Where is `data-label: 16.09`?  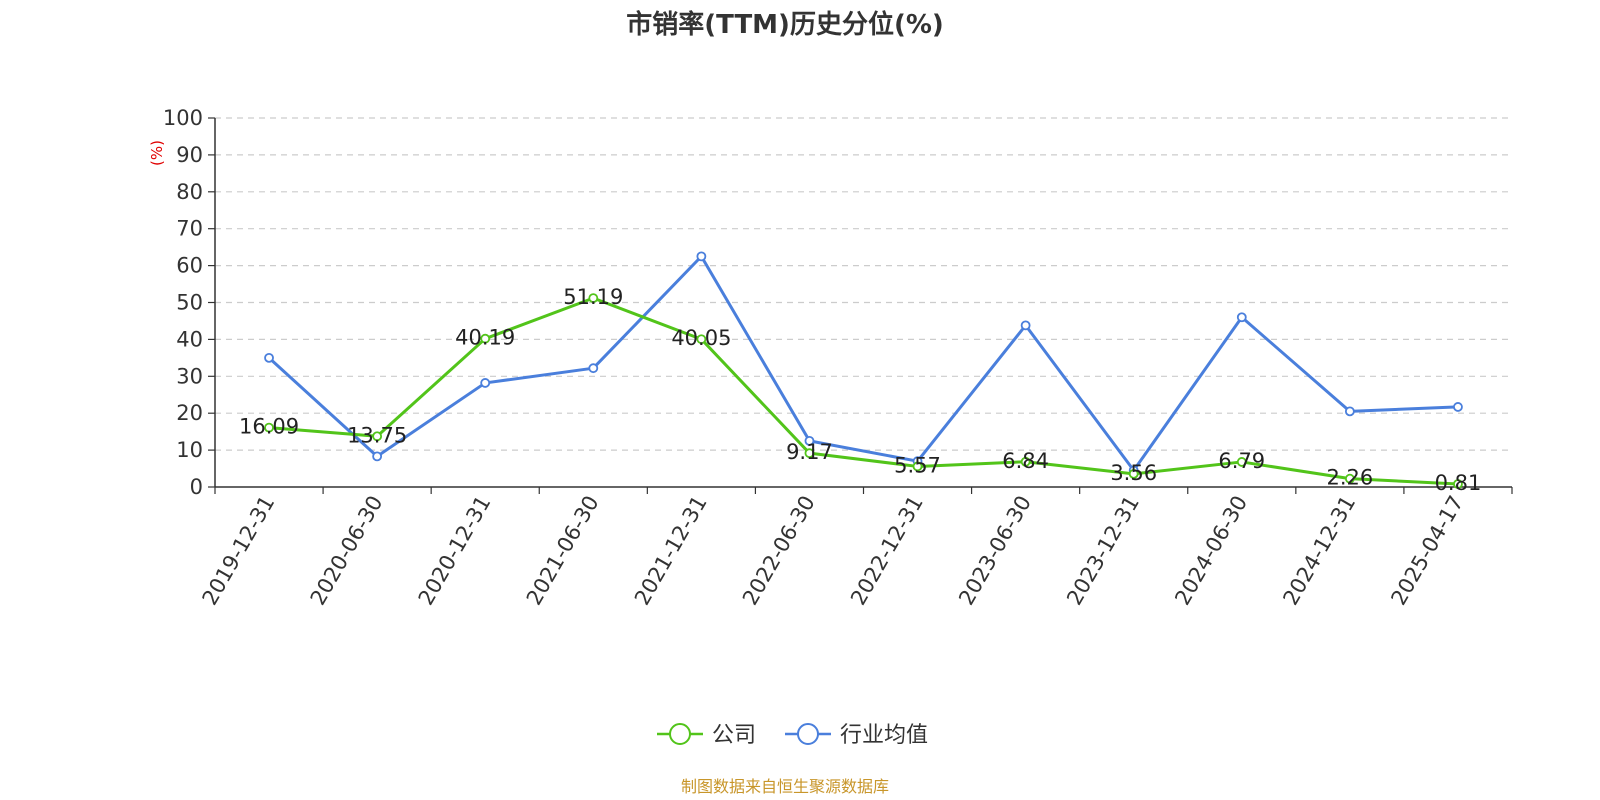
data-label: 16.09 is located at coordinates (269, 427).